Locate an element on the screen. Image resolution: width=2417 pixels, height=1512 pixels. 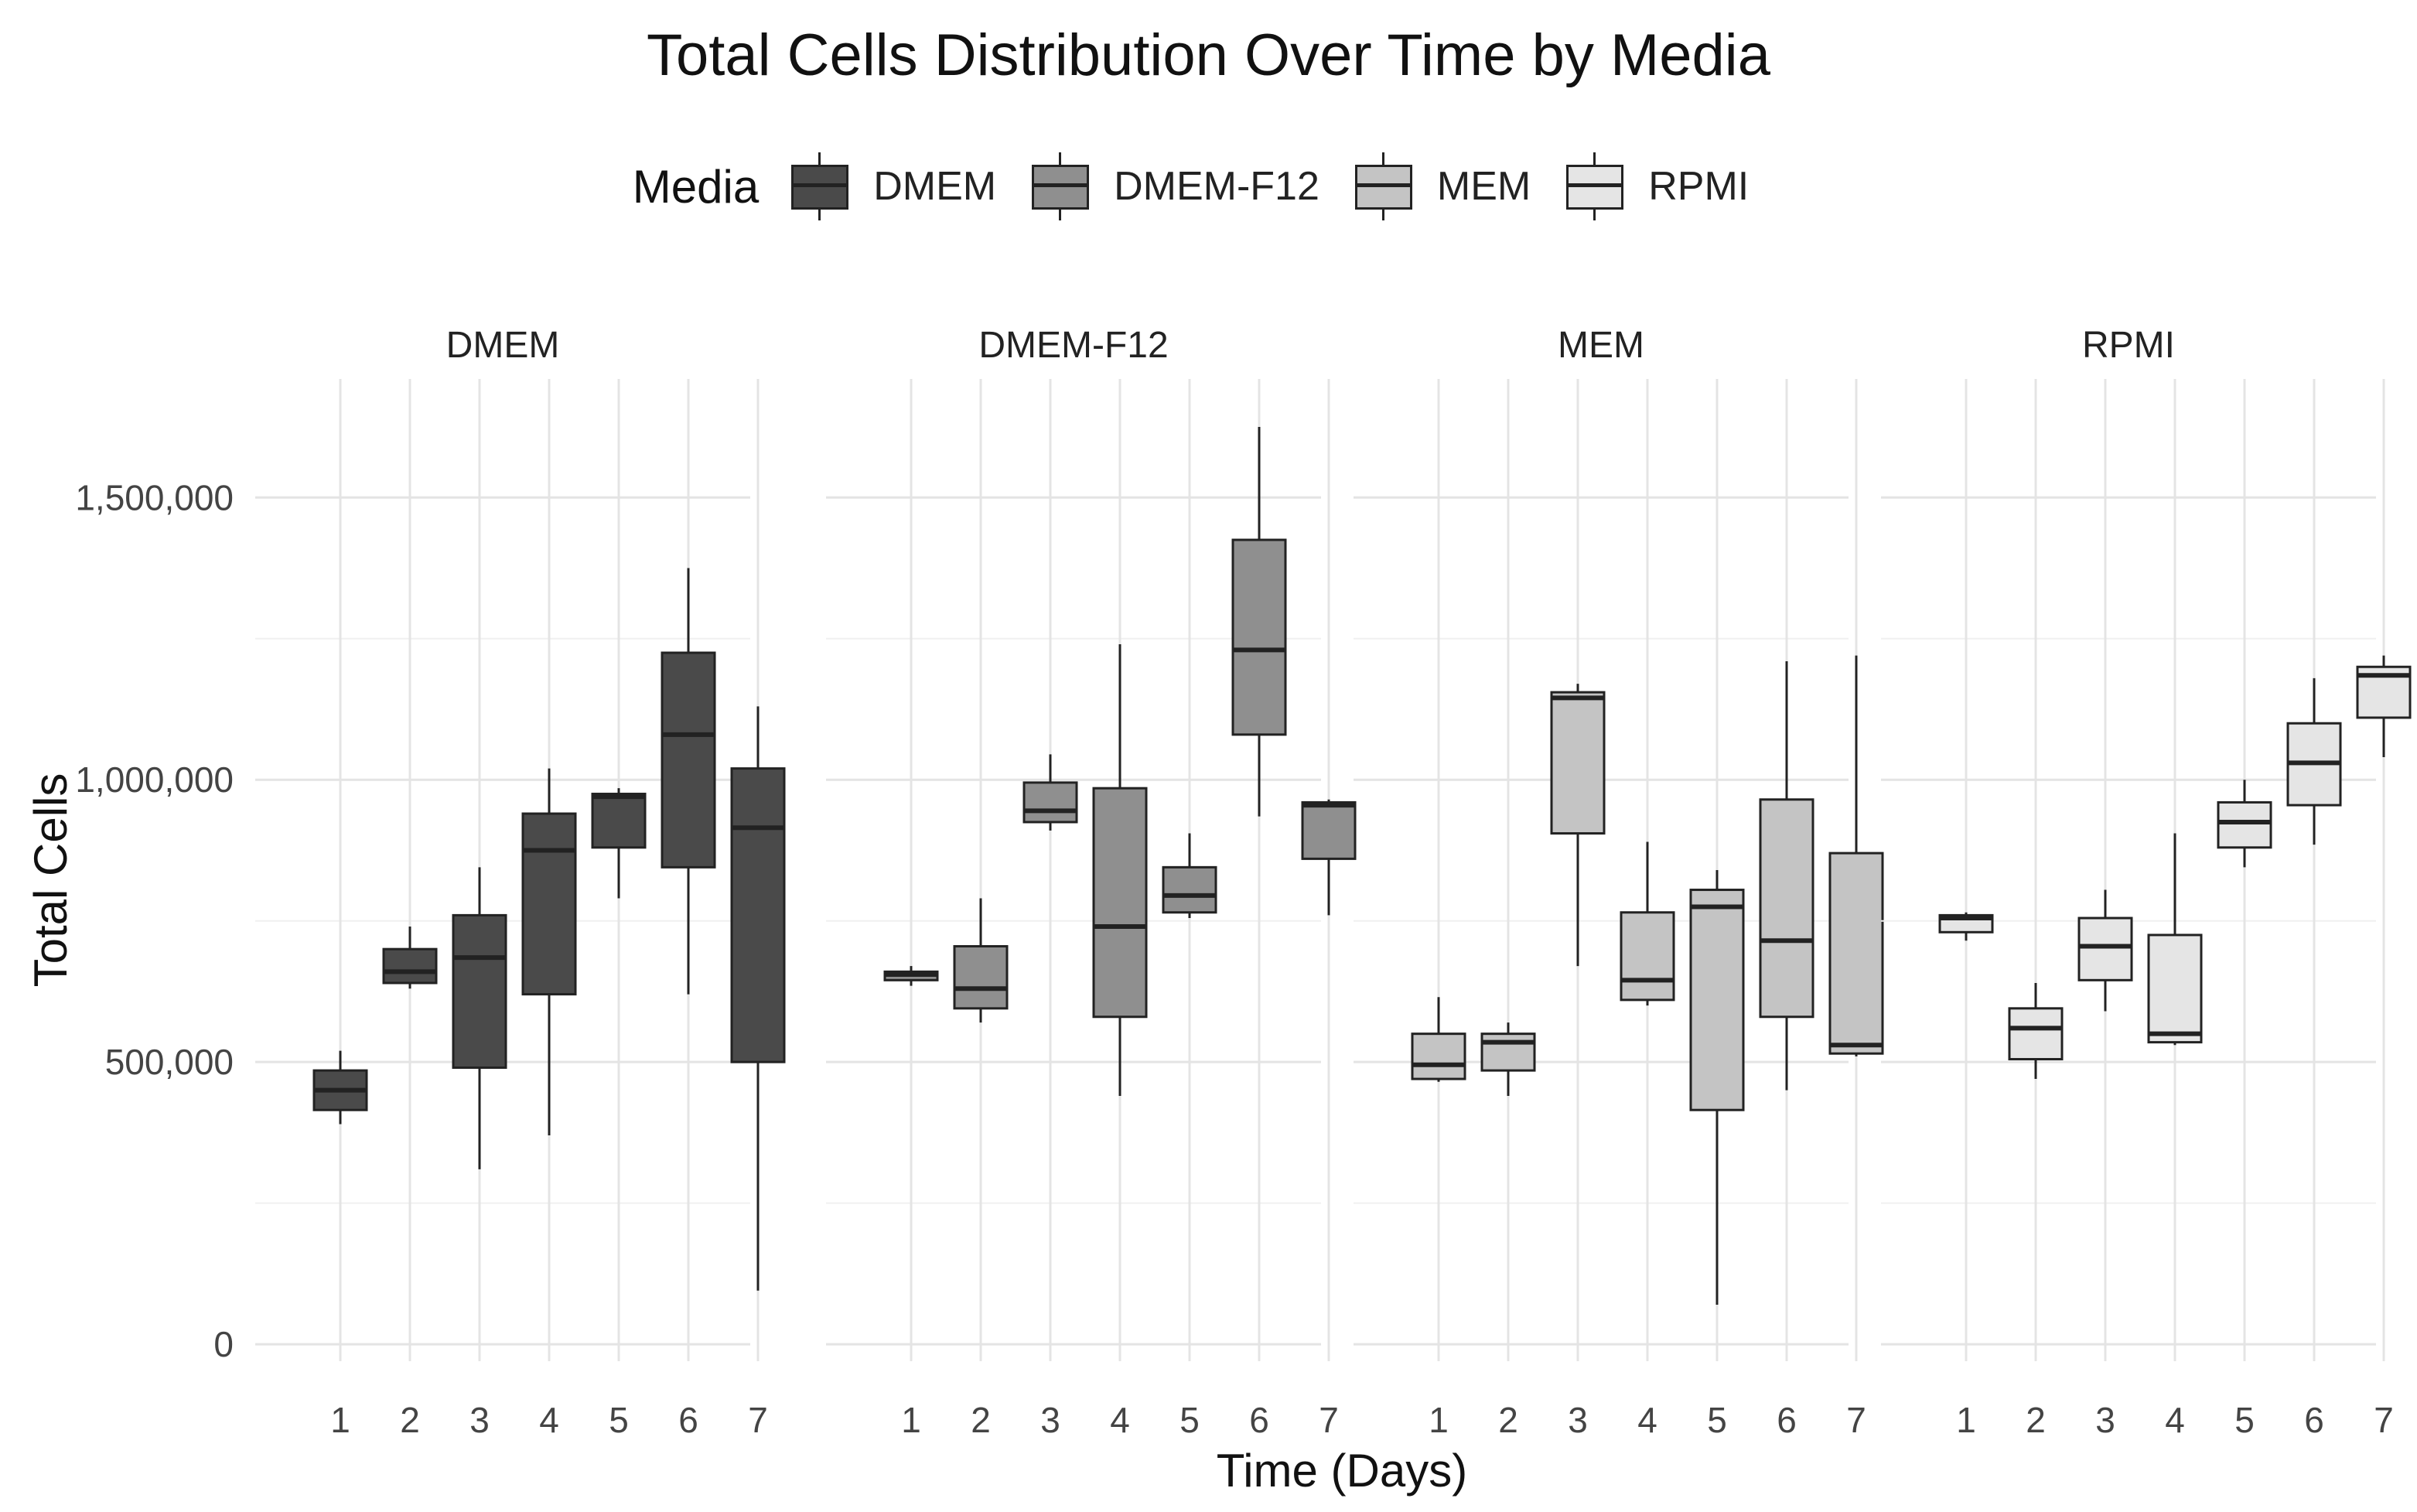
facet-title: DMEM is located at coordinates (503, 345).